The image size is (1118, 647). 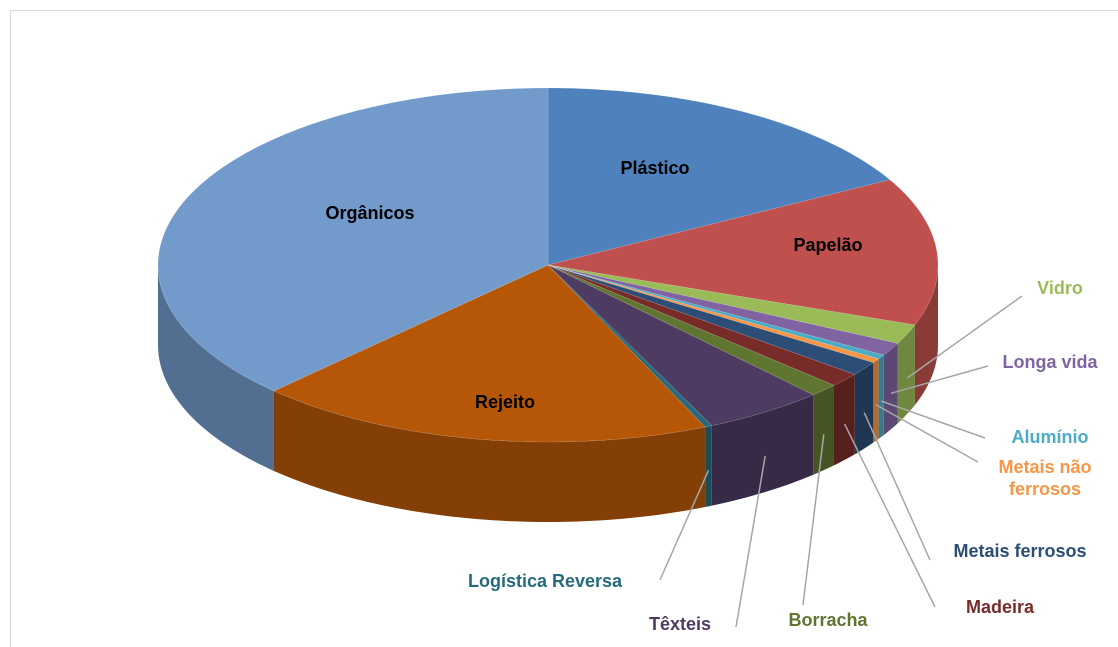 I want to click on slice-label: Orgânicos, so click(x=370, y=213).